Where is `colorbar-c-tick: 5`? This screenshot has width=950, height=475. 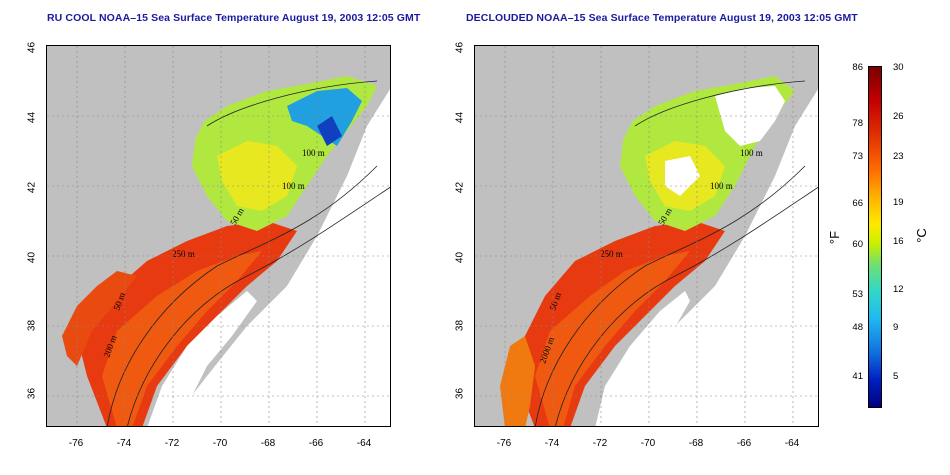 colorbar-c-tick: 5 is located at coordinates (896, 376).